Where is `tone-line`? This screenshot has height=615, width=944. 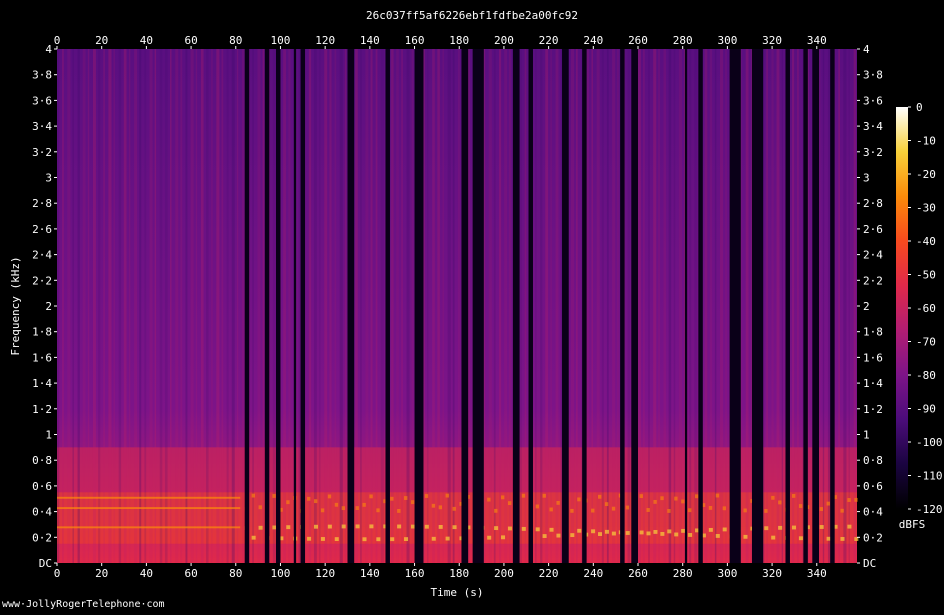
tone-line is located at coordinates (149, 527).